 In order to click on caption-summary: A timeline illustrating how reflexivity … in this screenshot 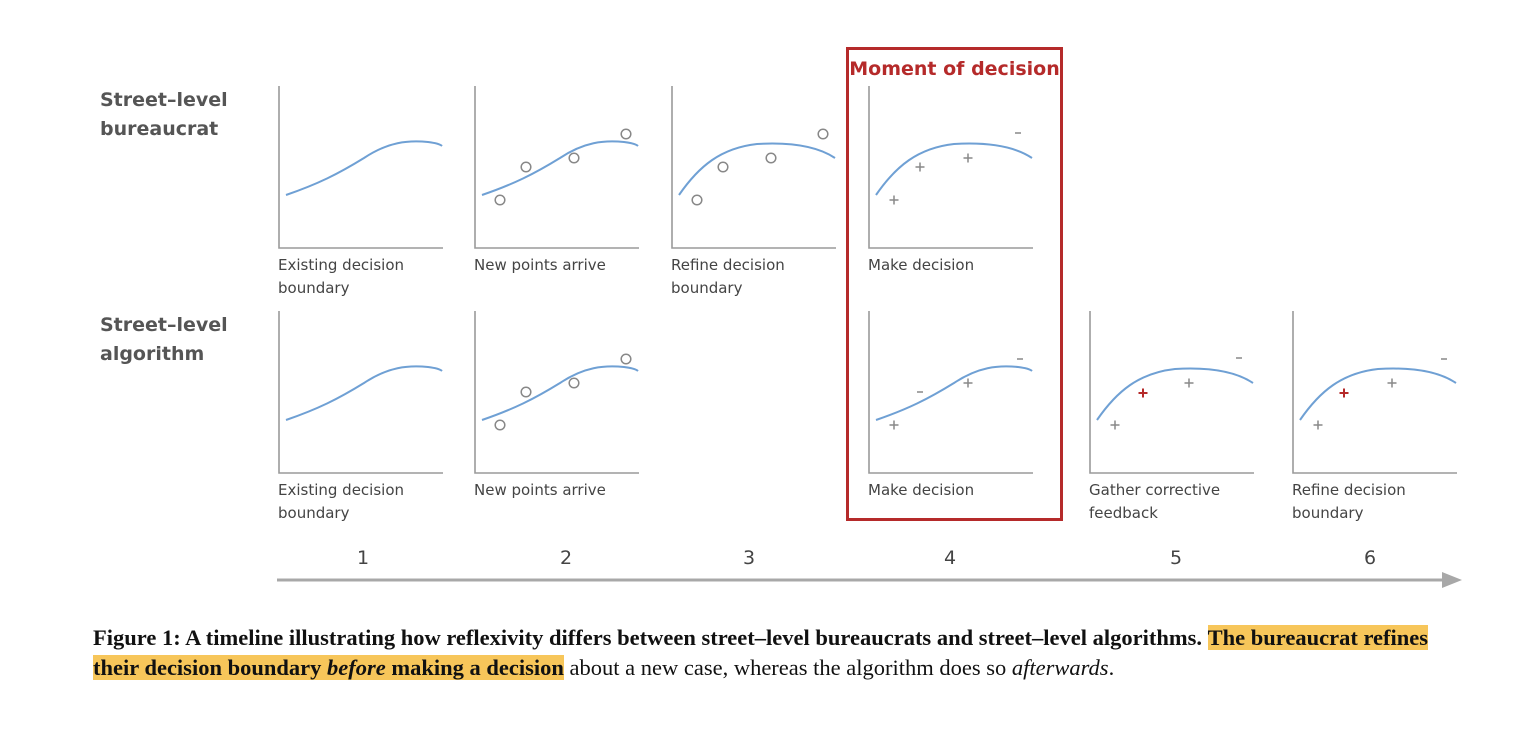, I will do `click(691, 637)`.